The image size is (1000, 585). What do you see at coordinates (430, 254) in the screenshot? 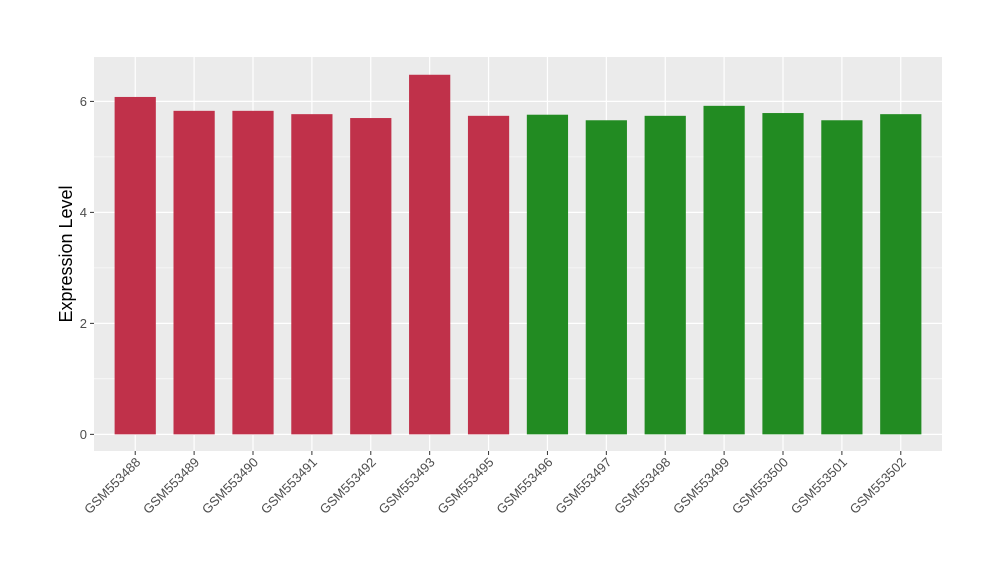
I see `bar-GSM553493` at bounding box center [430, 254].